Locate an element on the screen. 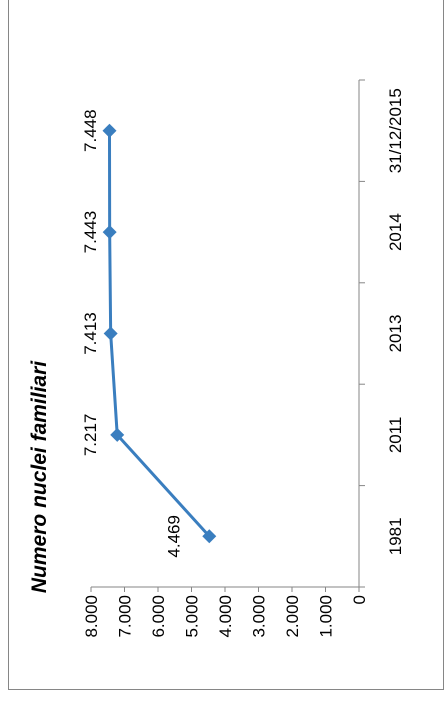 This screenshot has width=445, height=702. data-label: 4.469 is located at coordinates (173, 536).